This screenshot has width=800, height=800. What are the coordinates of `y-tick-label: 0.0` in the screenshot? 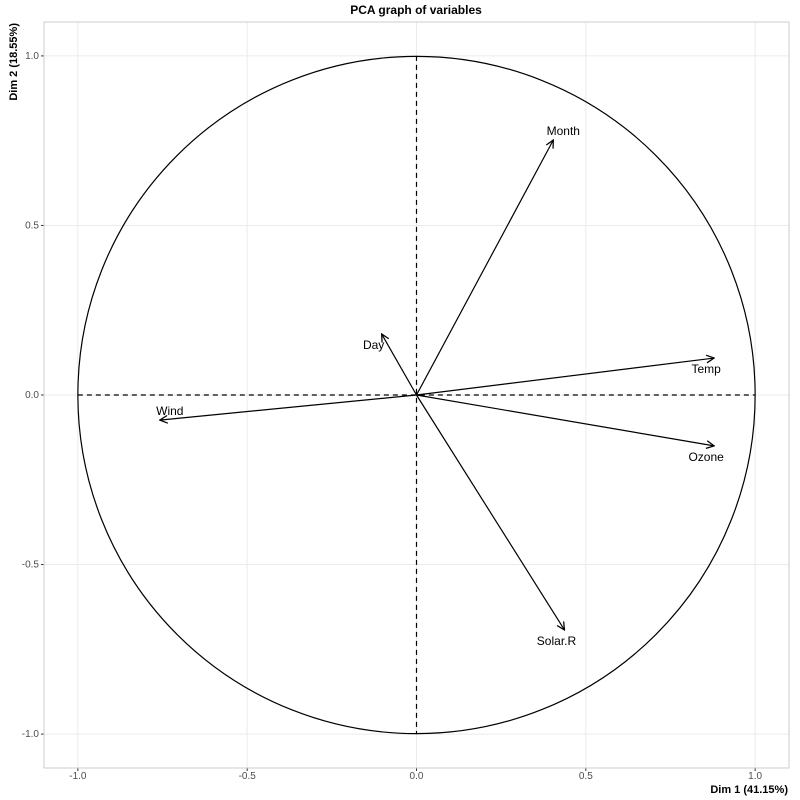 It's located at (32, 395).